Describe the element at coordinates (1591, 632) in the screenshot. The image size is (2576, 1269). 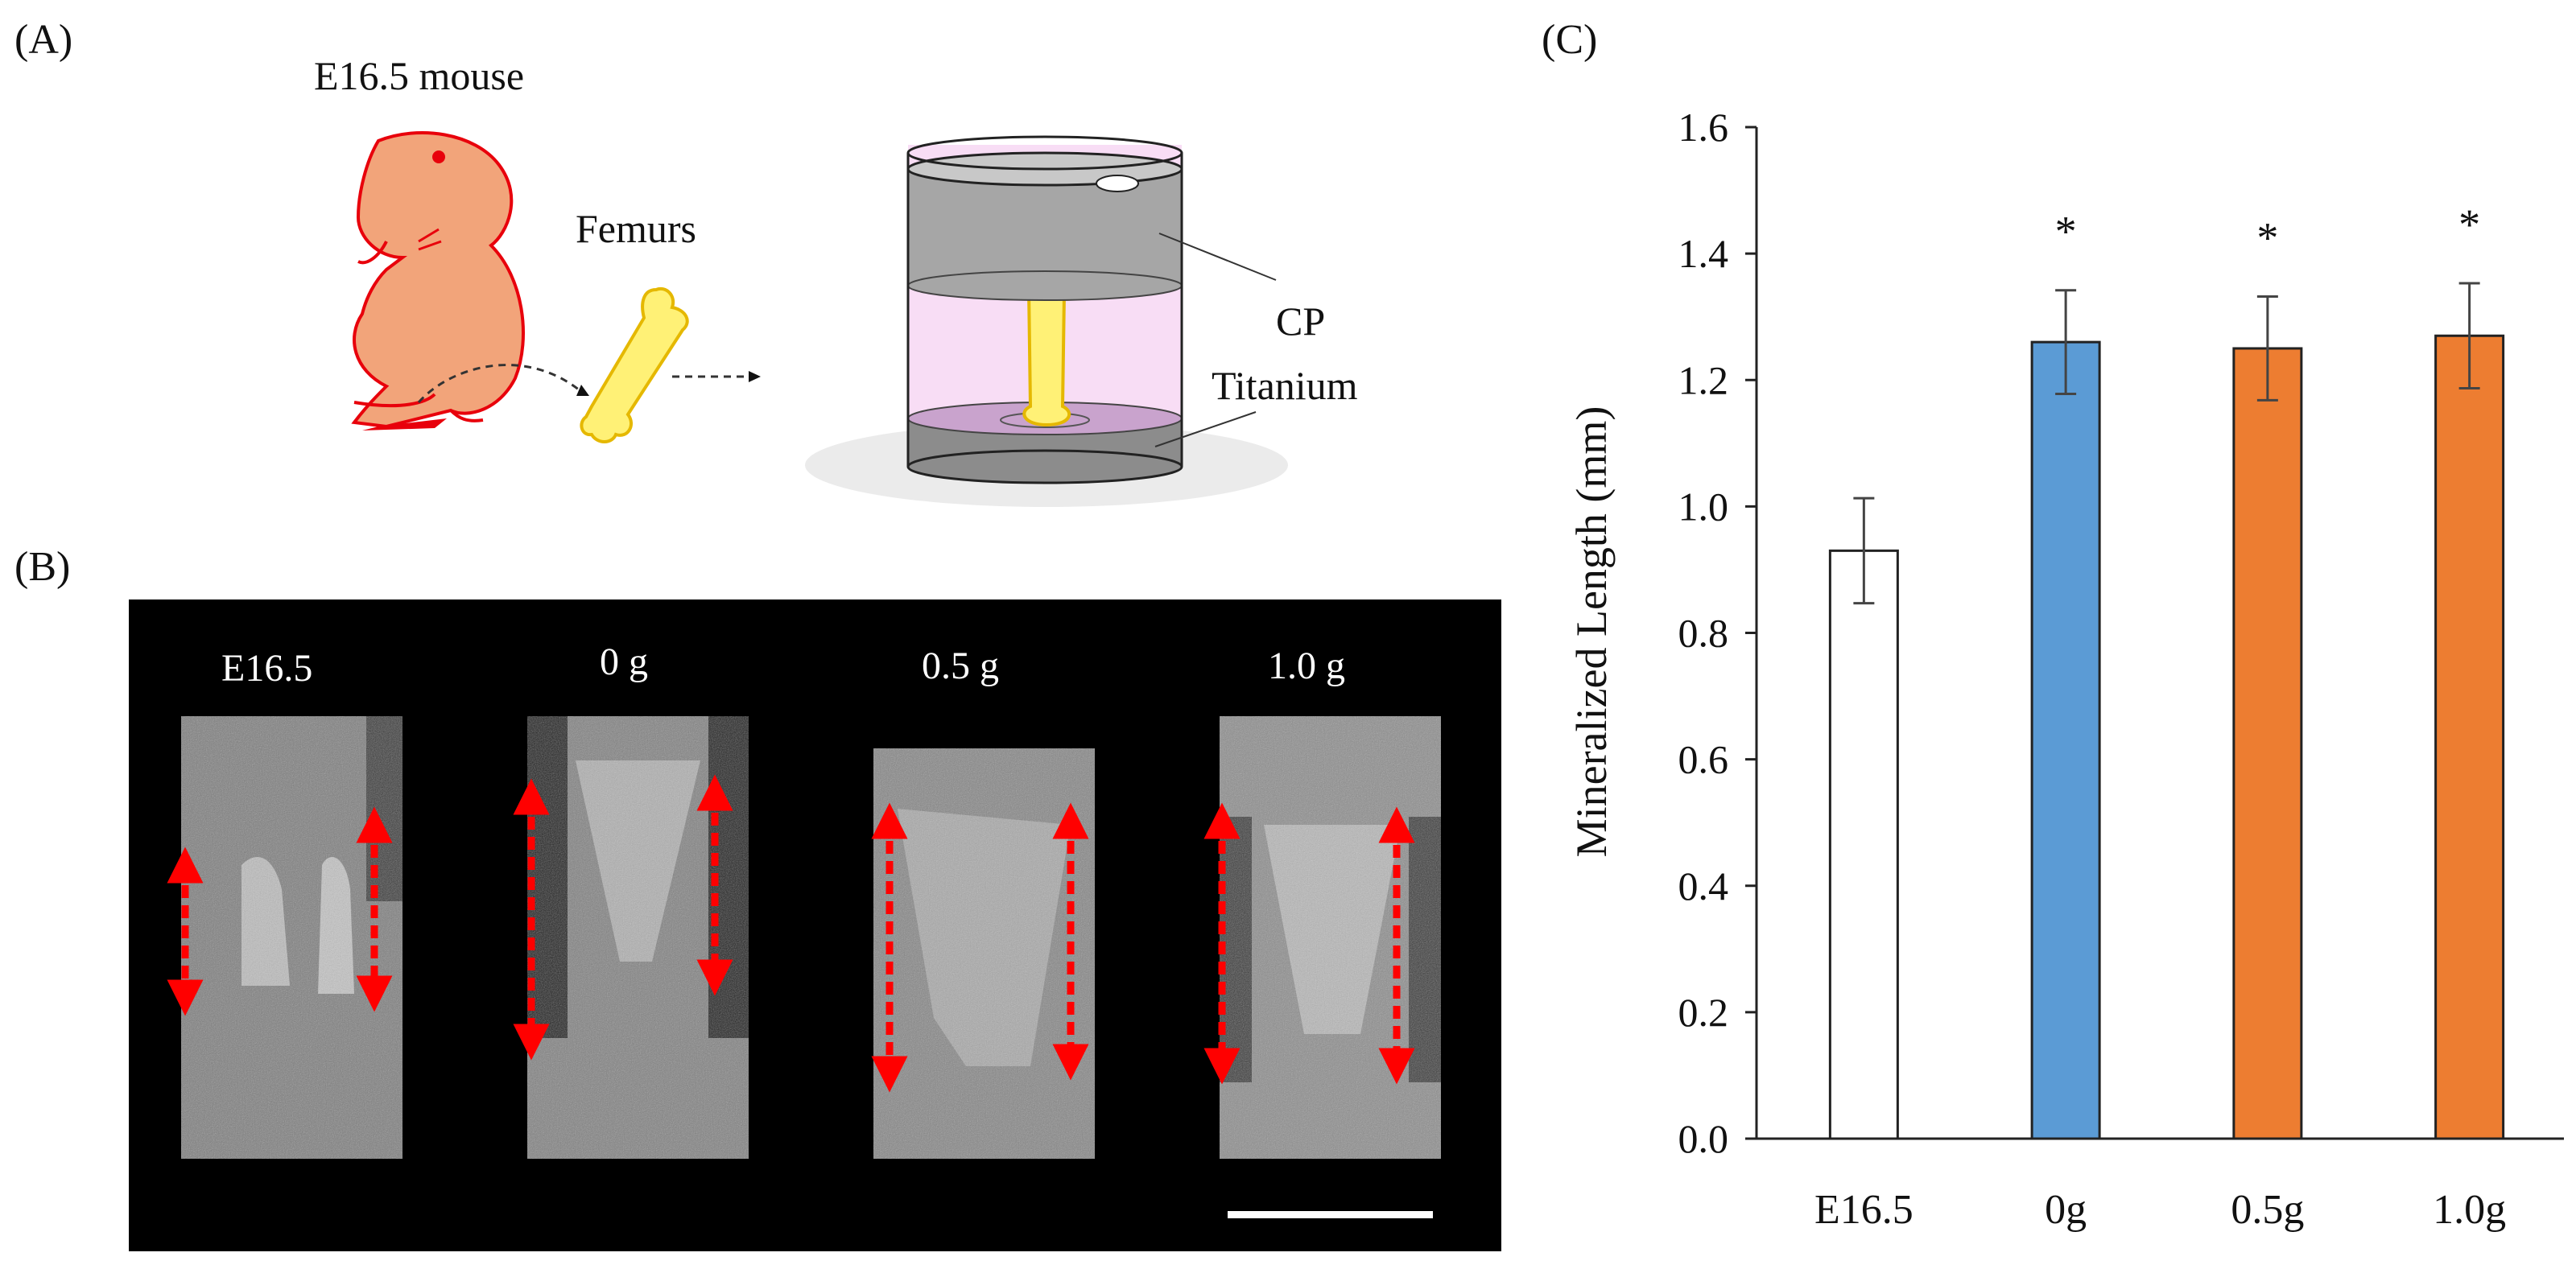
I see `y-axis-title: Mineralized Length (mm)` at that location.